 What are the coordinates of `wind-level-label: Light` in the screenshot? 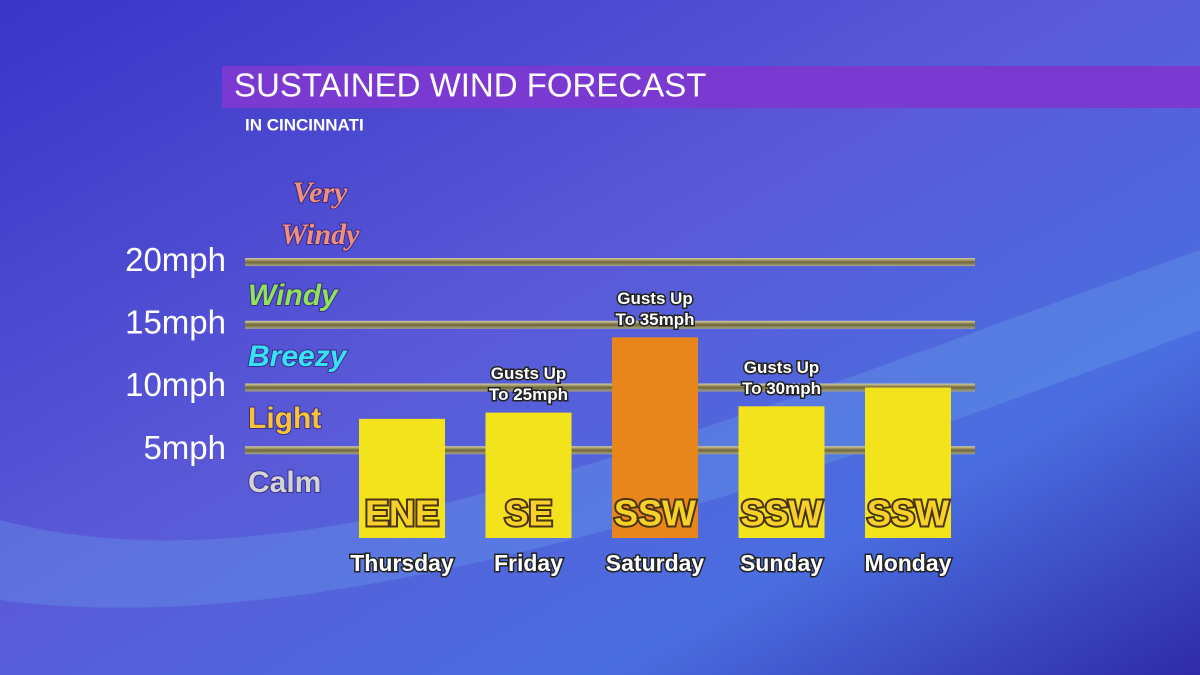 It's located at (284, 418).